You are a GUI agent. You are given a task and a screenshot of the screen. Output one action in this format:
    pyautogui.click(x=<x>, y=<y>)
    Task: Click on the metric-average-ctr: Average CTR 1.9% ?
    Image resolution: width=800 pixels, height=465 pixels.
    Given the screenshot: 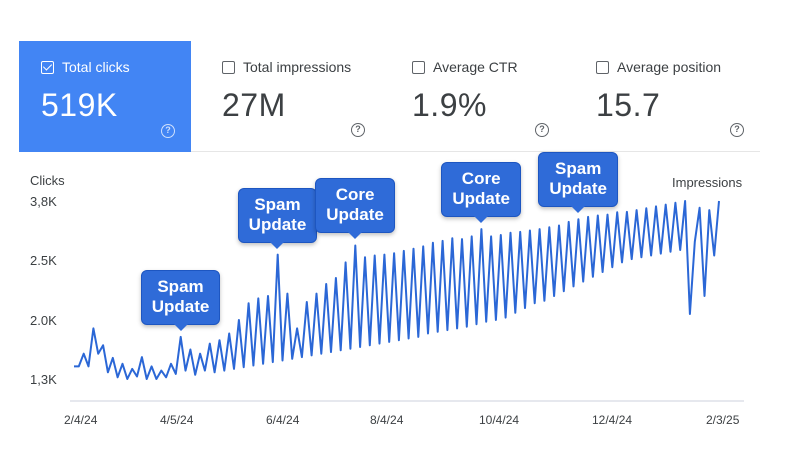 What is the action you would take?
    pyautogui.click(x=473, y=96)
    